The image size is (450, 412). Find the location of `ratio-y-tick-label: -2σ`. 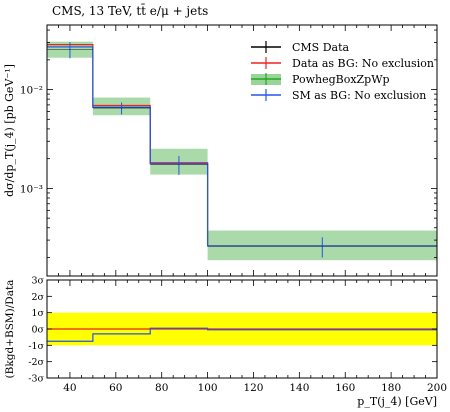

ratio-y-tick-label: -2σ is located at coordinates (36, 362).